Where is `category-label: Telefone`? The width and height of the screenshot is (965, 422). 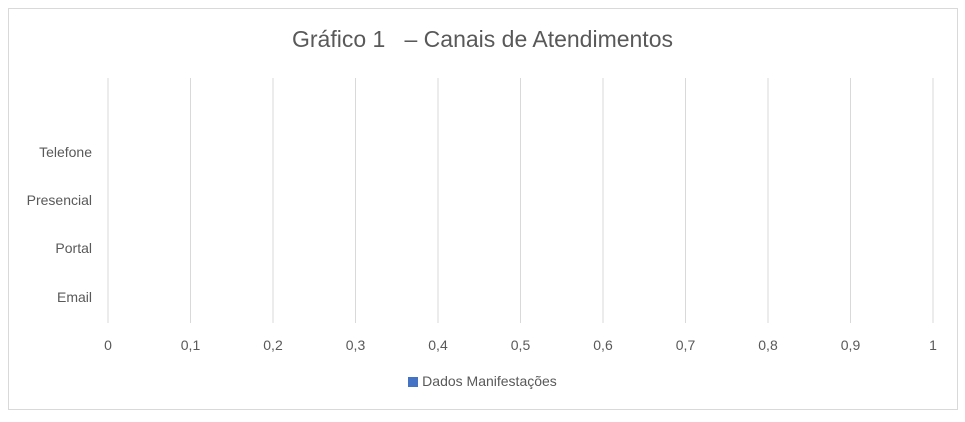
category-label: Telefone is located at coordinates (65, 152).